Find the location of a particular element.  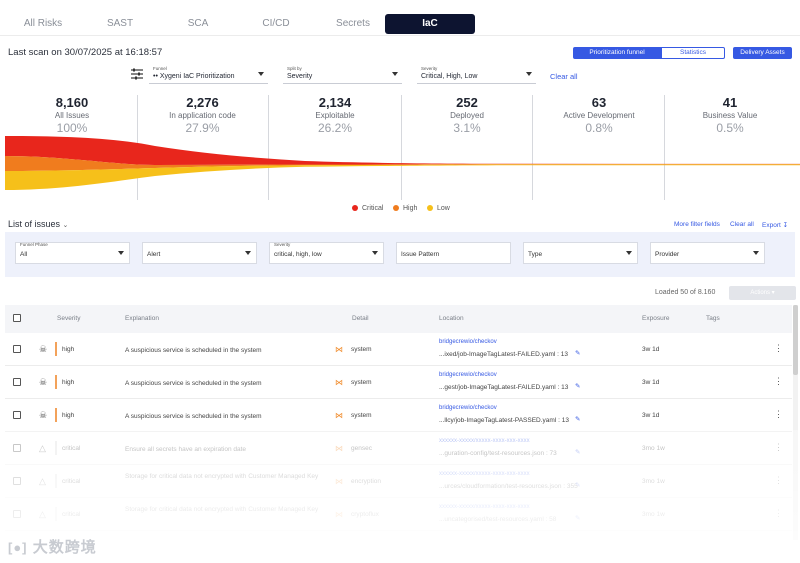

column-tags: Tags is located at coordinates (713, 318).